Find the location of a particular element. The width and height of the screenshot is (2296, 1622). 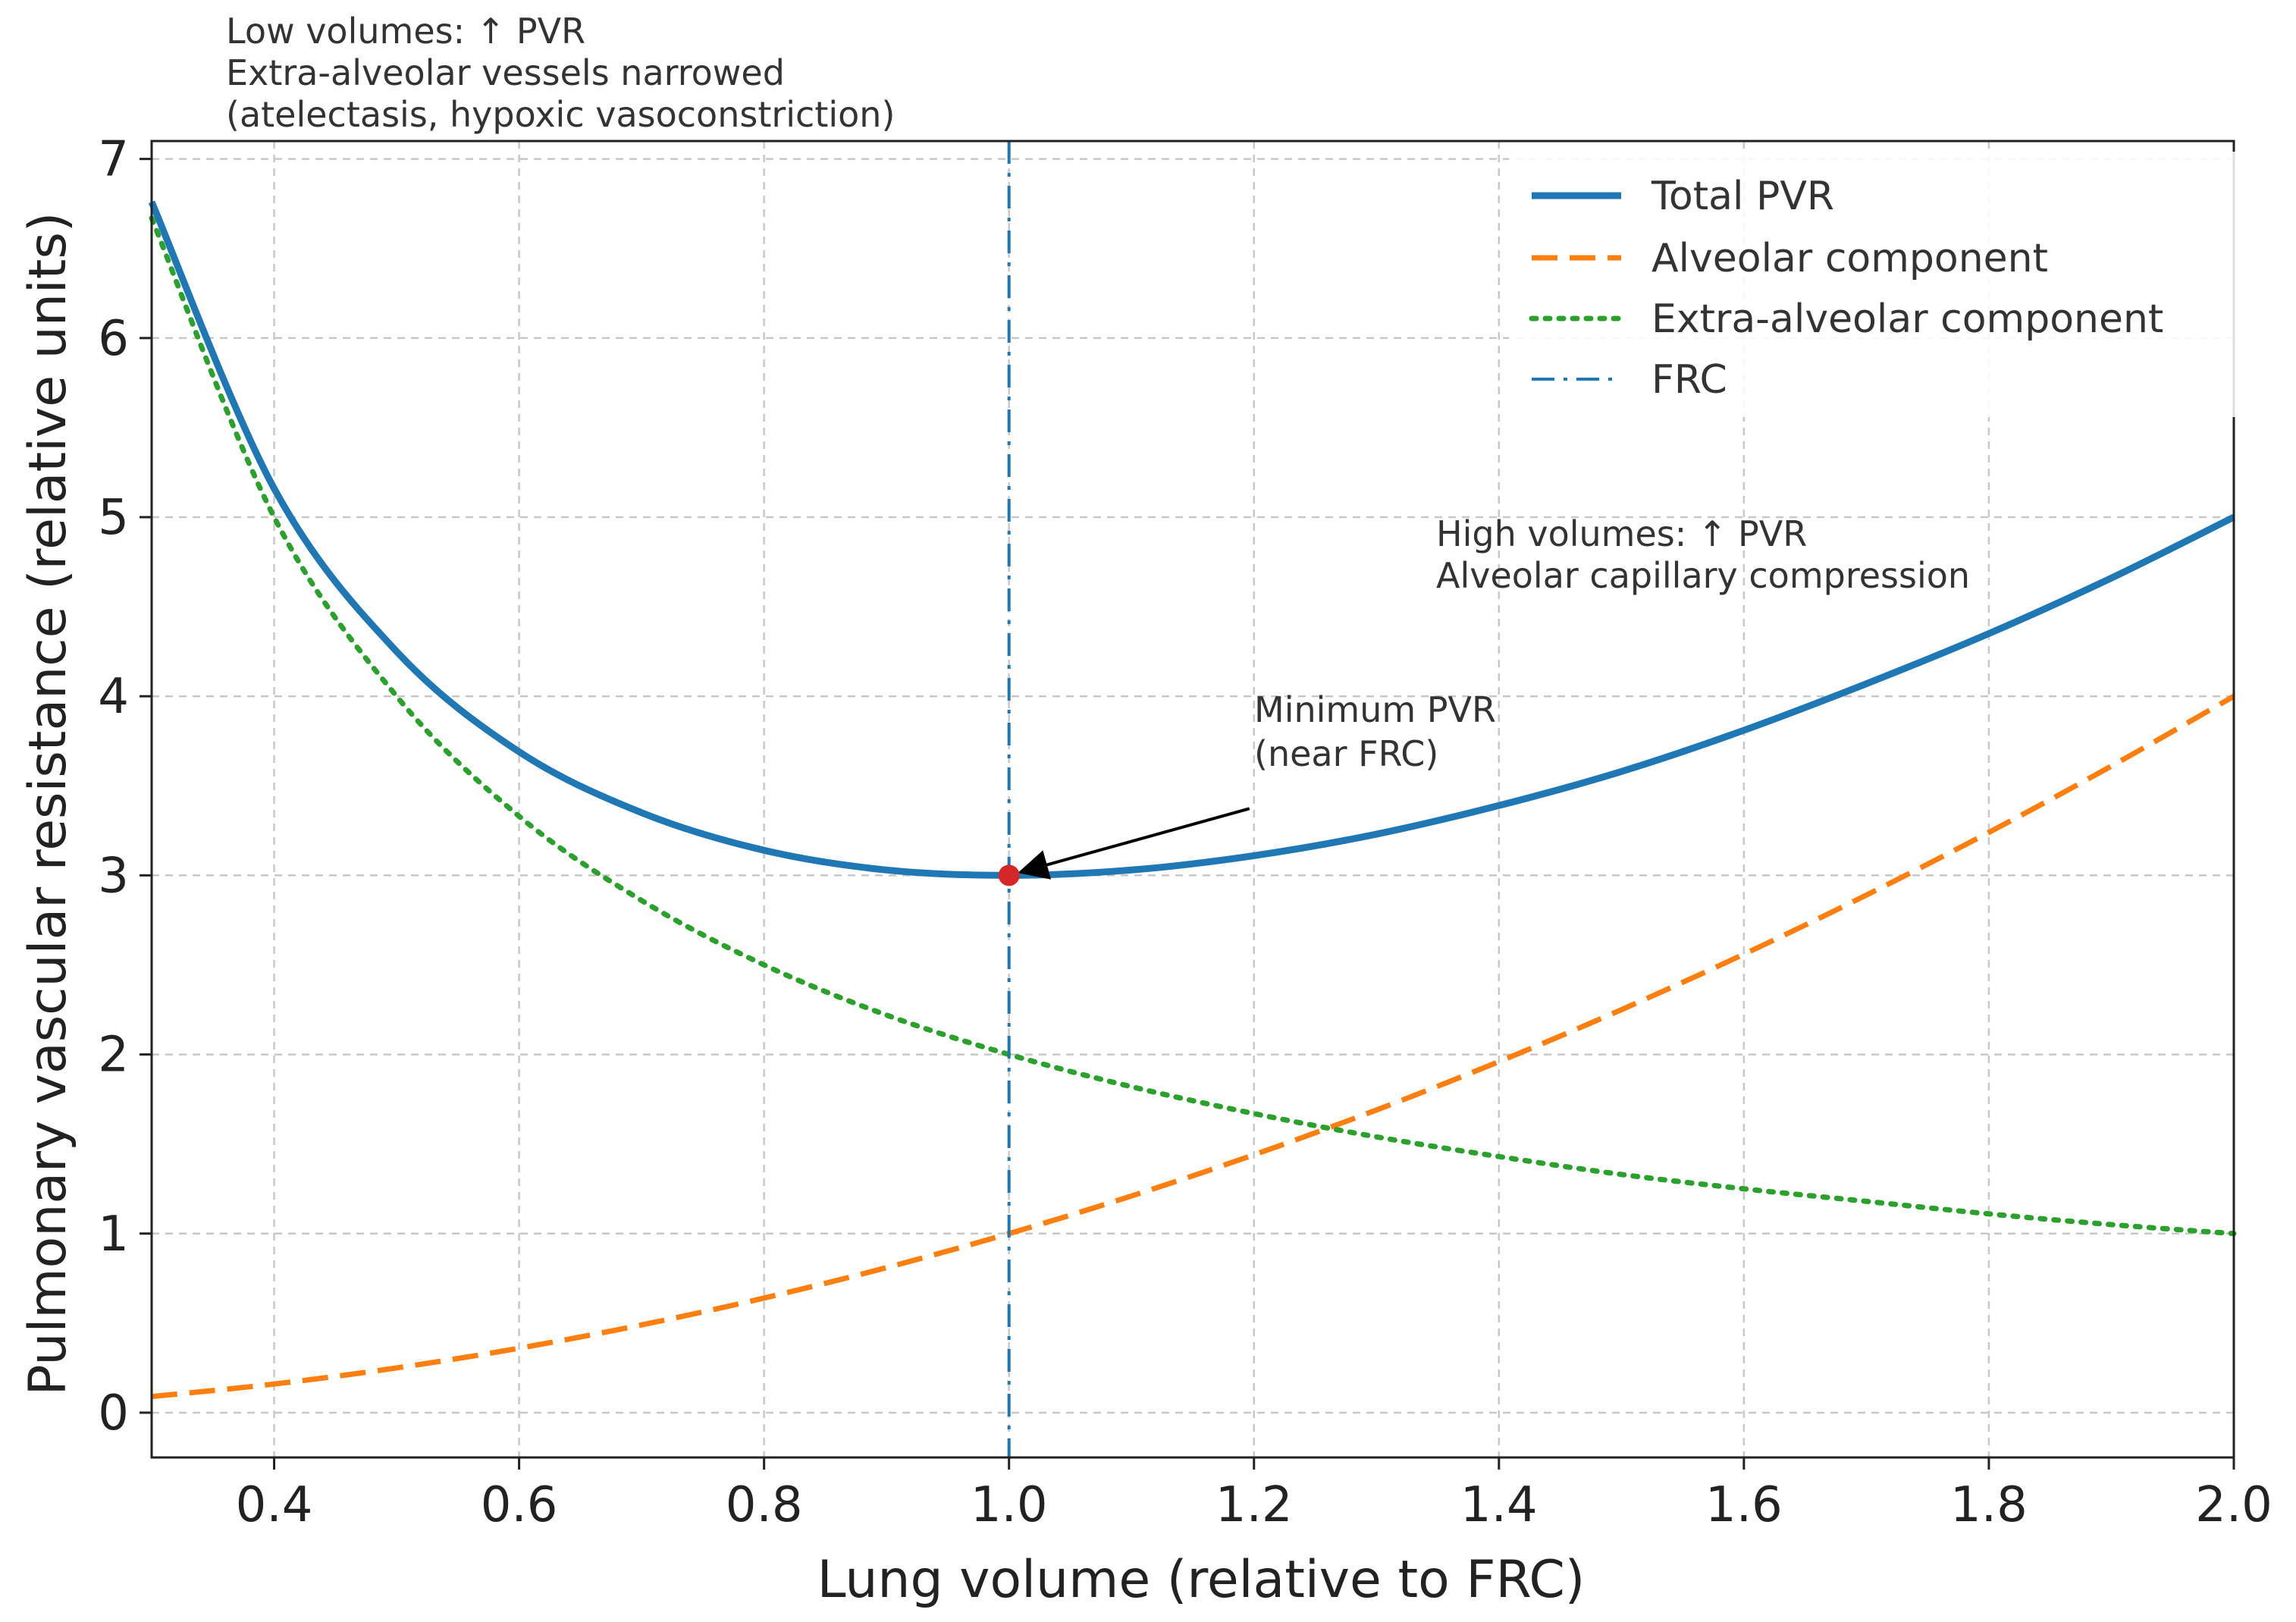

annotation-line: Alveolar capillary compression is located at coordinates (1703, 575).